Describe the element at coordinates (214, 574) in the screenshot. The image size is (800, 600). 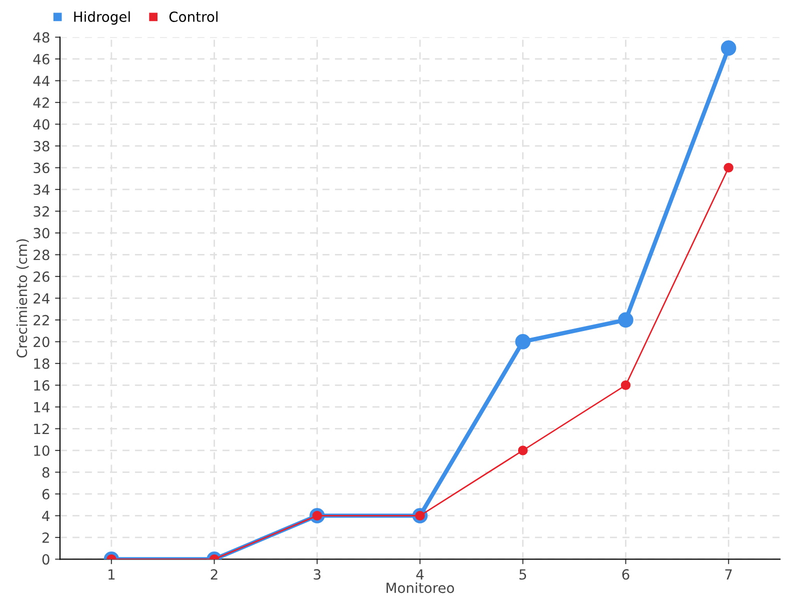
I see `x-tick-label: 2` at that location.